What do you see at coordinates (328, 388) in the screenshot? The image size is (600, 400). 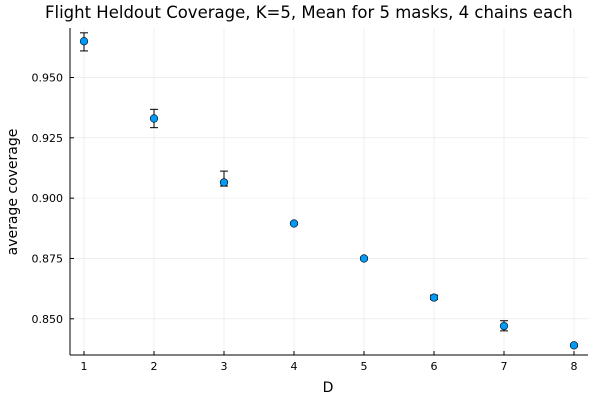 I see `x-axis-label: D` at bounding box center [328, 388].